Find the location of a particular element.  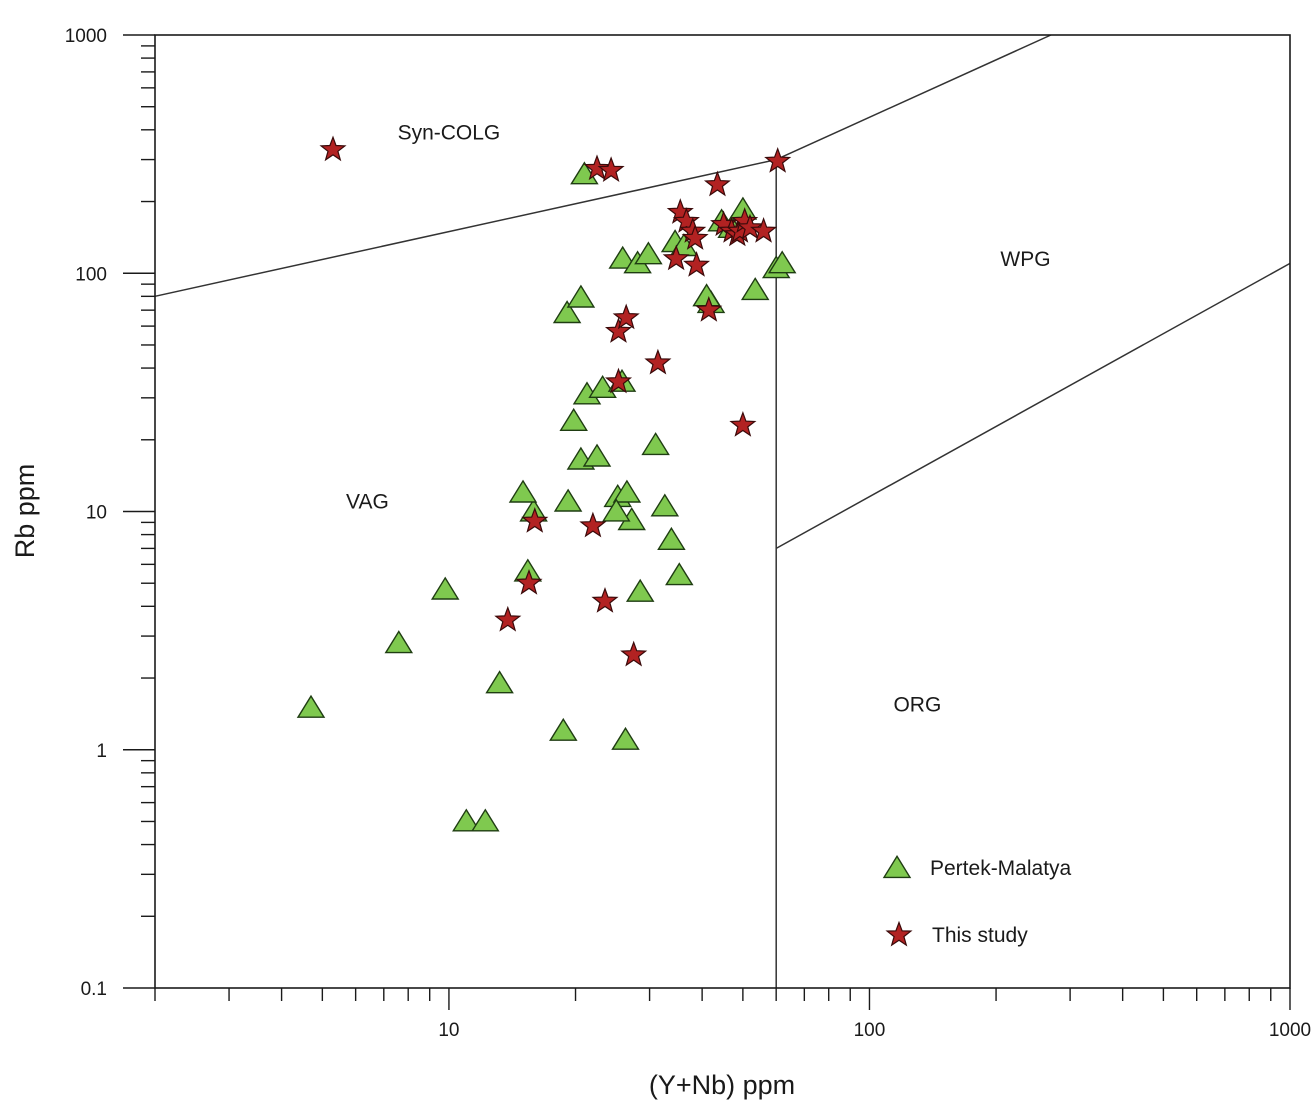

field-label-vag: VAG is located at coordinates (367, 502).